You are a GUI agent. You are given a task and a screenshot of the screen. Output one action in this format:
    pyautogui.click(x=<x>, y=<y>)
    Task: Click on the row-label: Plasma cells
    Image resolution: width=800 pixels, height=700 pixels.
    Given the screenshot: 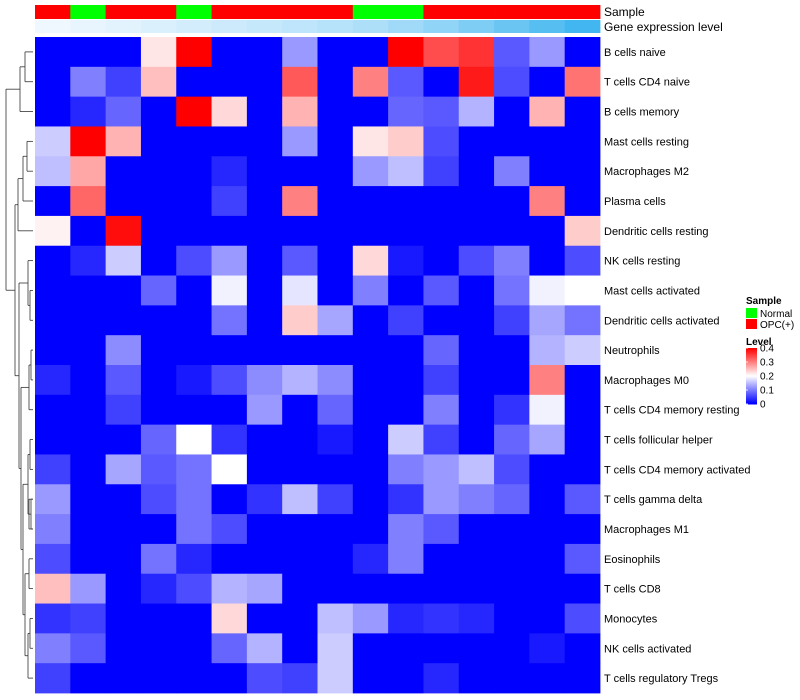 What is the action you would take?
    pyautogui.click(x=635, y=202)
    